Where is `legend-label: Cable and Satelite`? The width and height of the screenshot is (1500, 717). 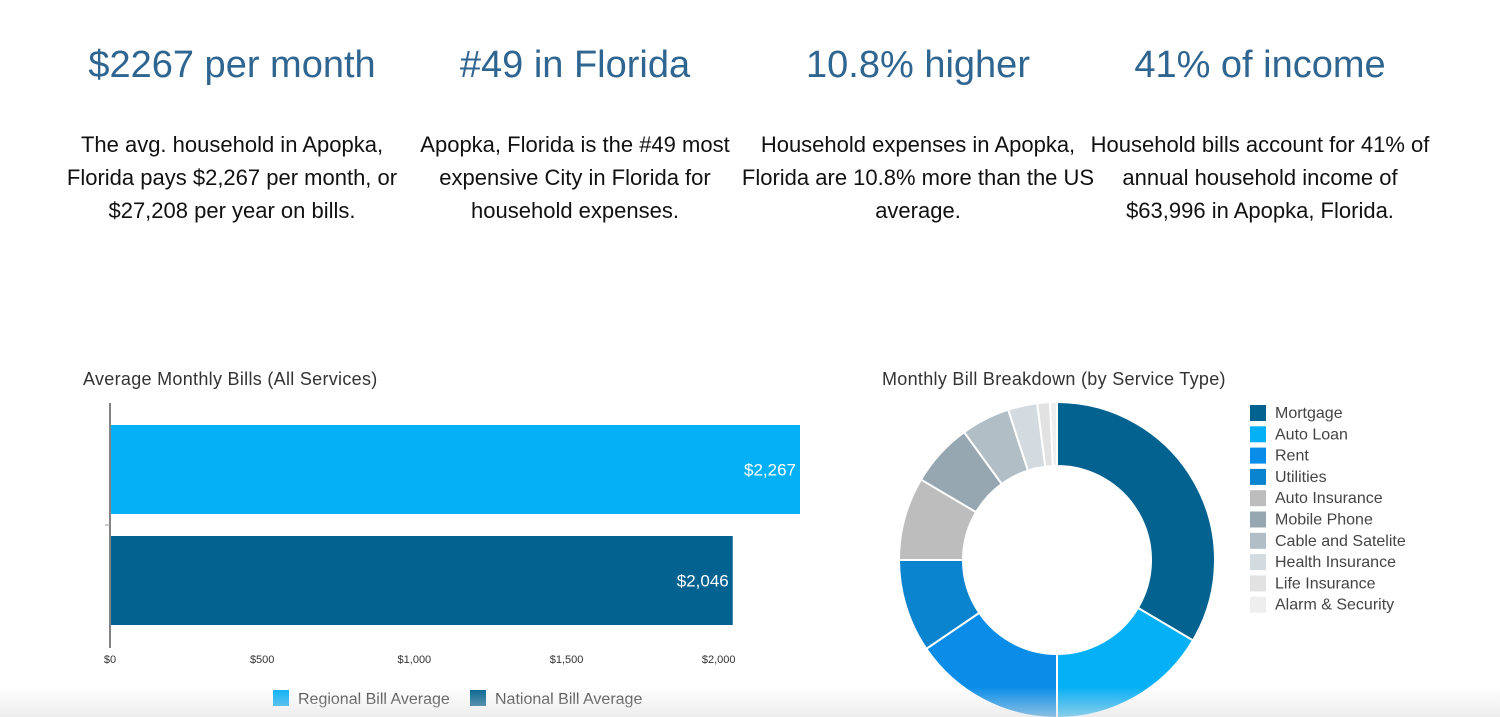 legend-label: Cable and Satelite is located at coordinates (1340, 541).